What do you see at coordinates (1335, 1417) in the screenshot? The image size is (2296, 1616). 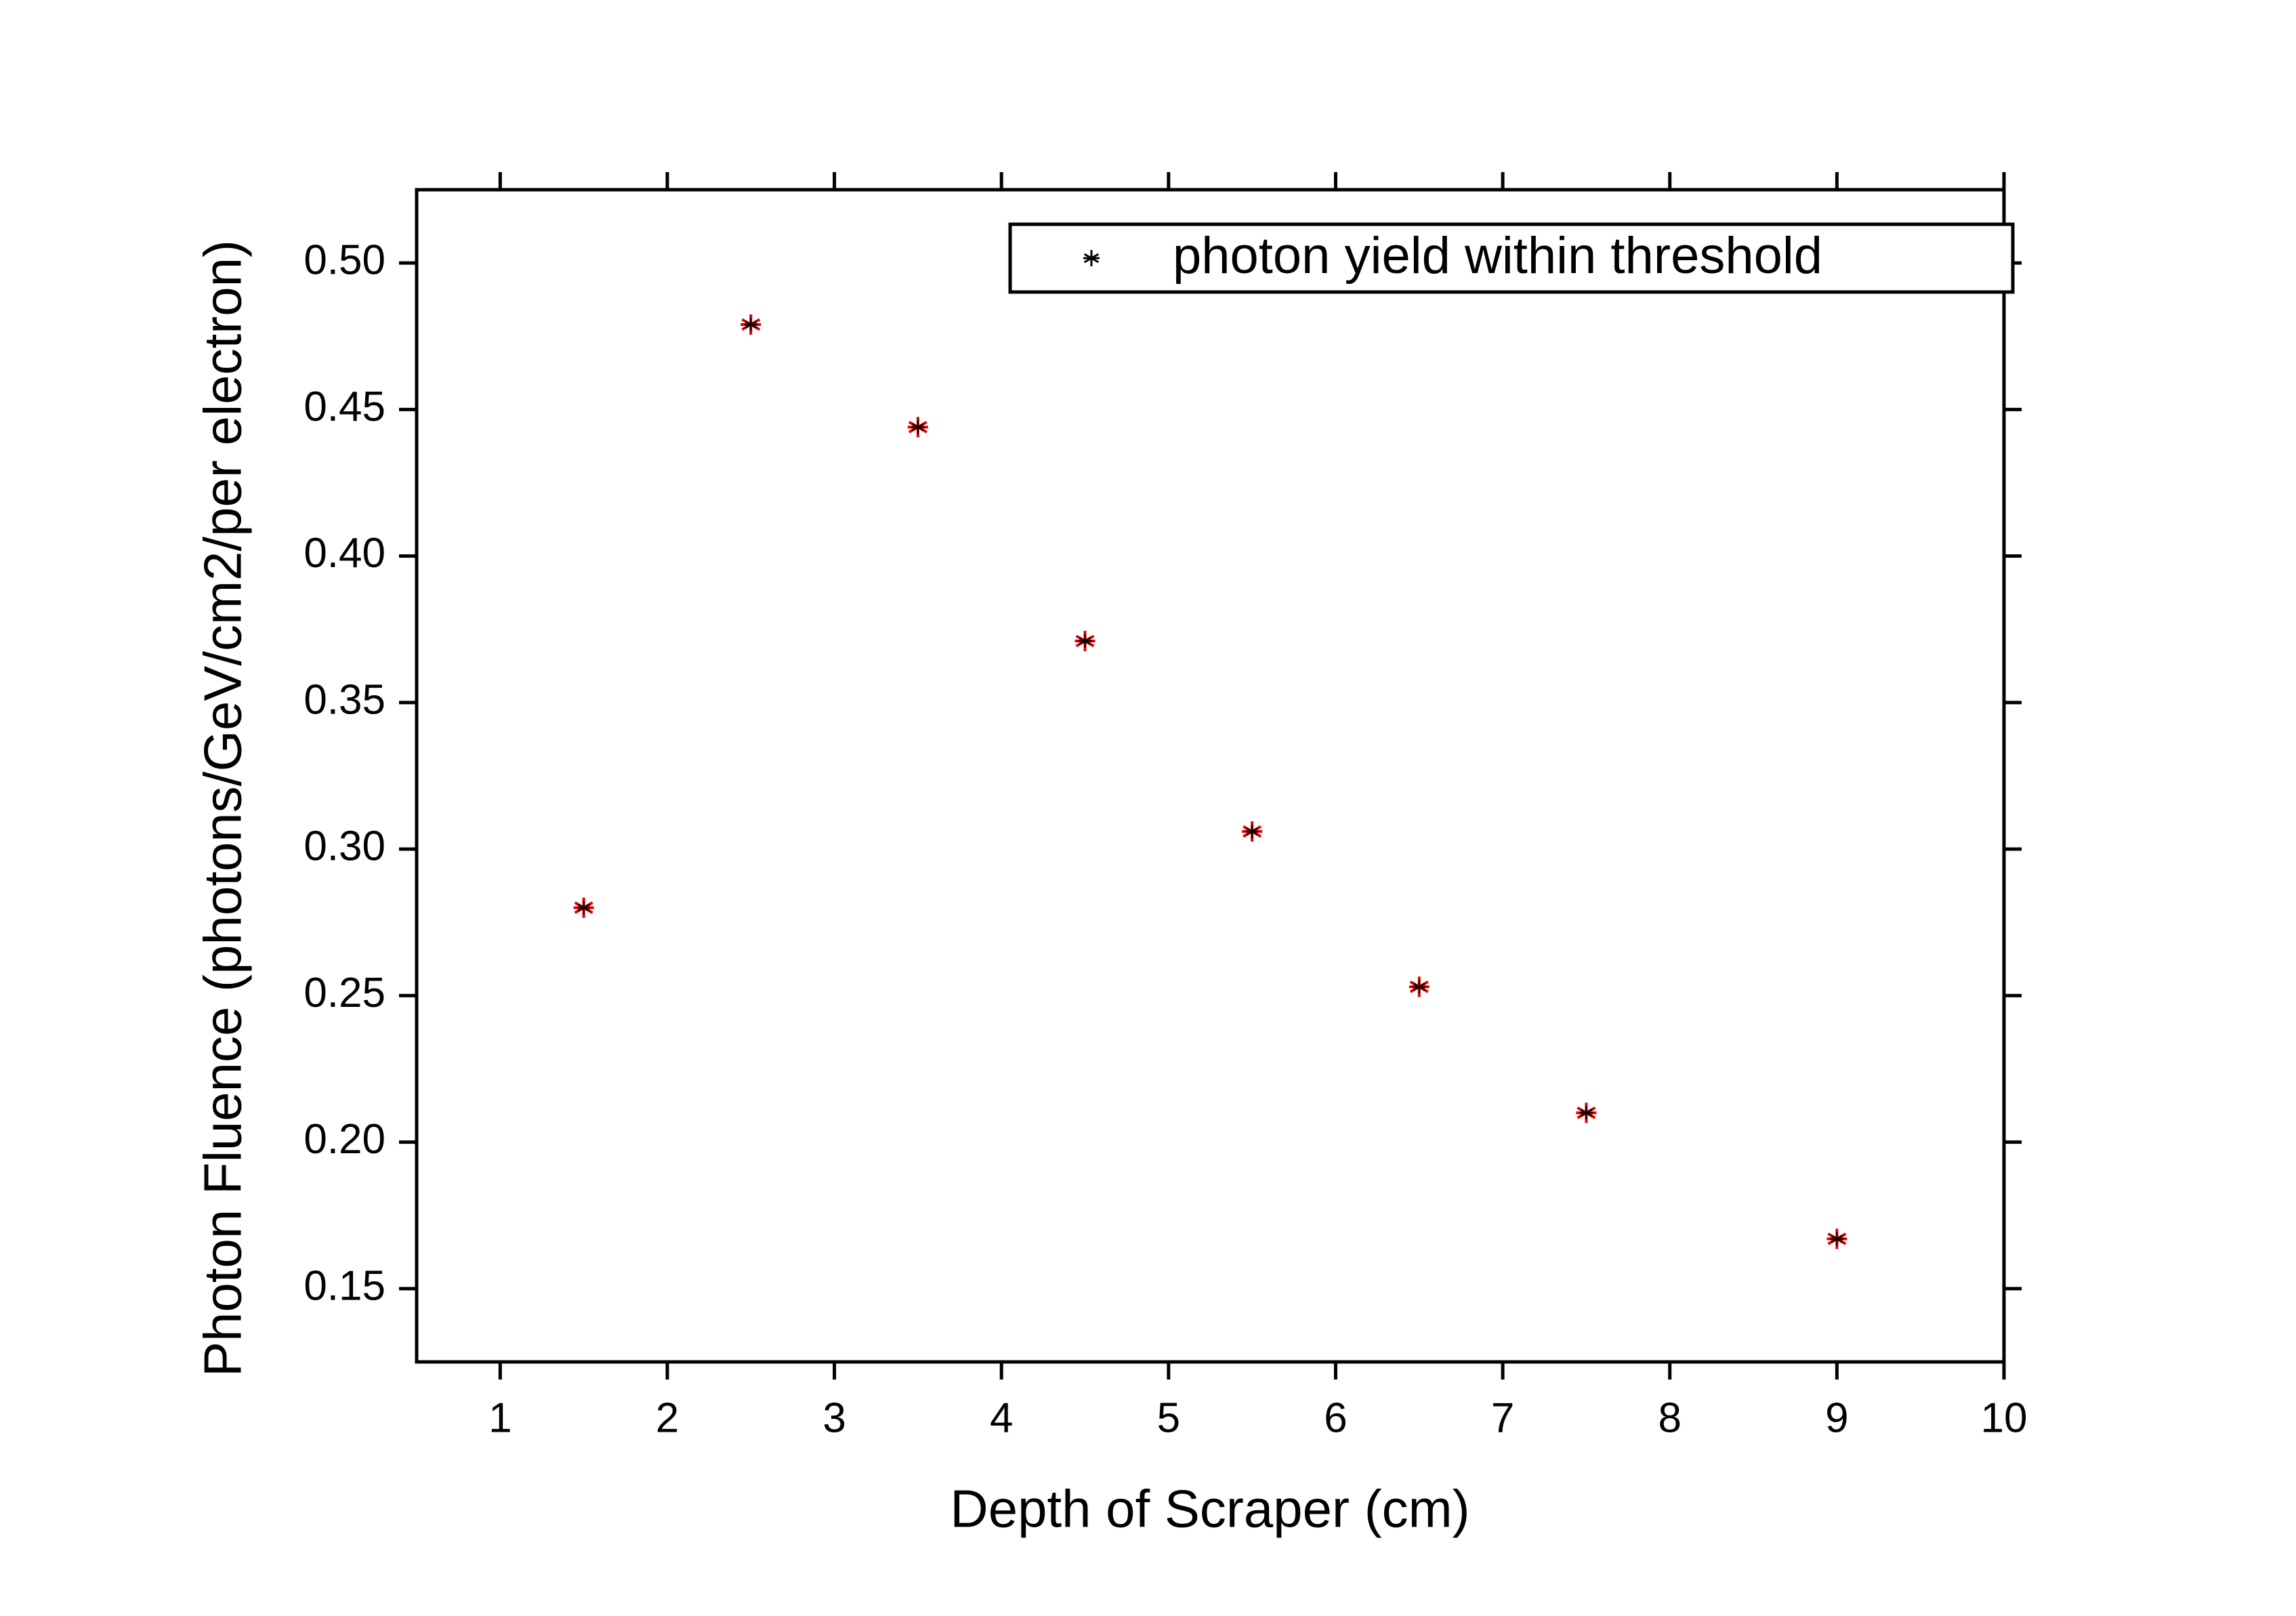 I see `x-tick-label: 6` at bounding box center [1335, 1417].